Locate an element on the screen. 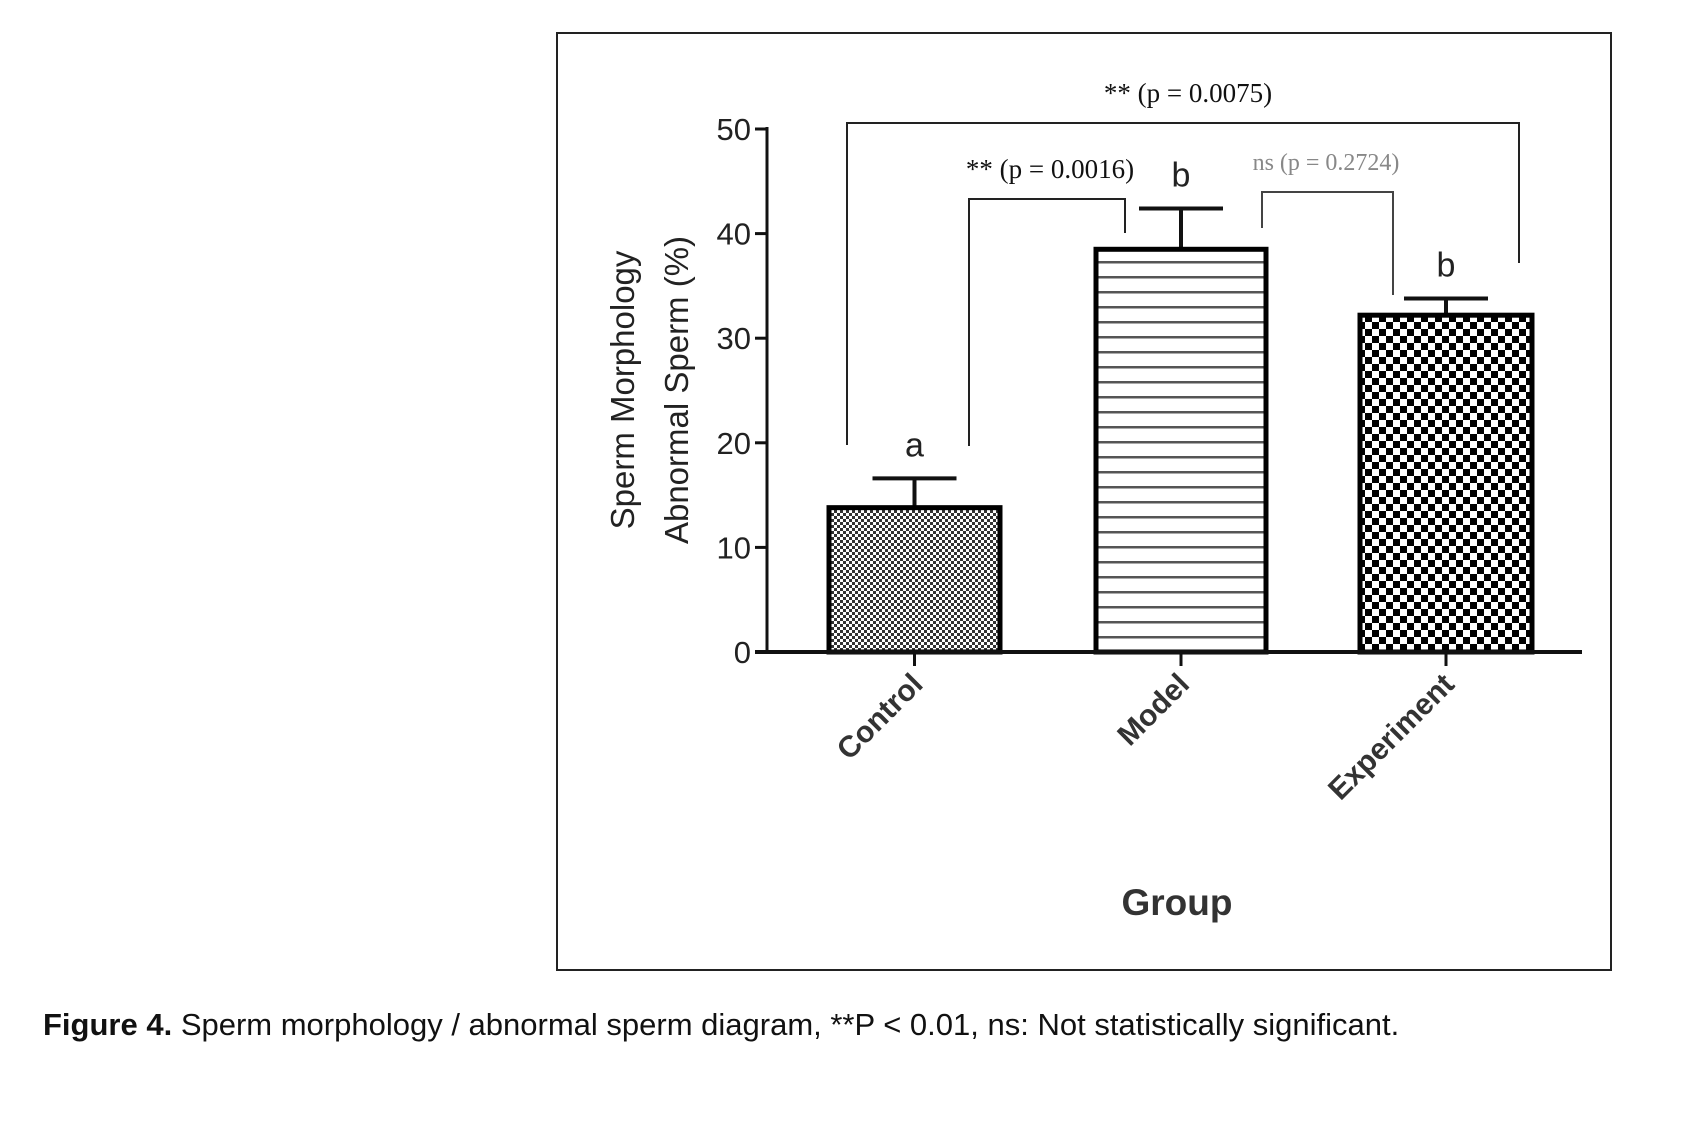 The width and height of the screenshot is (1692, 1128). y-tick-label: 0 is located at coordinates (742, 652).